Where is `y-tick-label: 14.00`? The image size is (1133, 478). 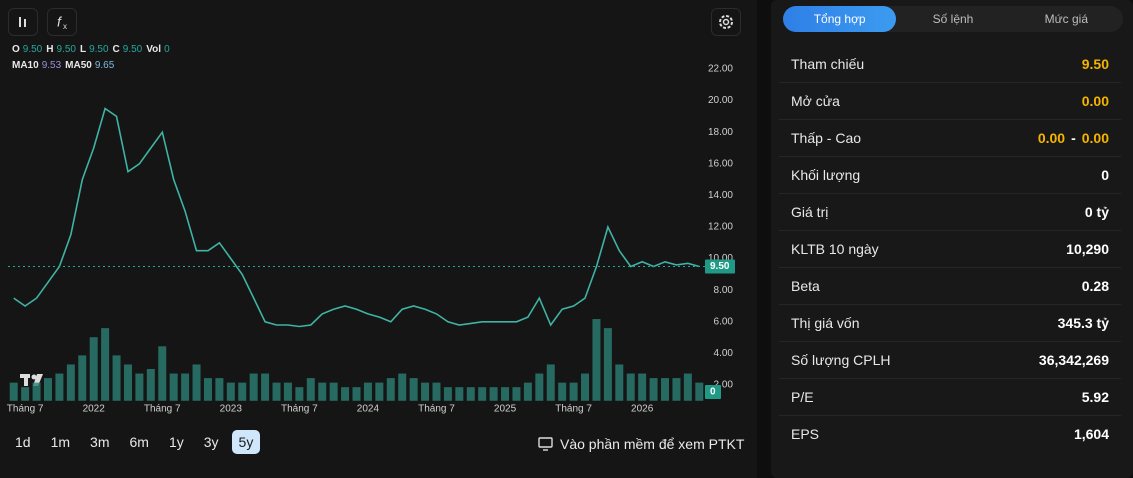
y-tick-label: 14.00 is located at coordinates (720, 195).